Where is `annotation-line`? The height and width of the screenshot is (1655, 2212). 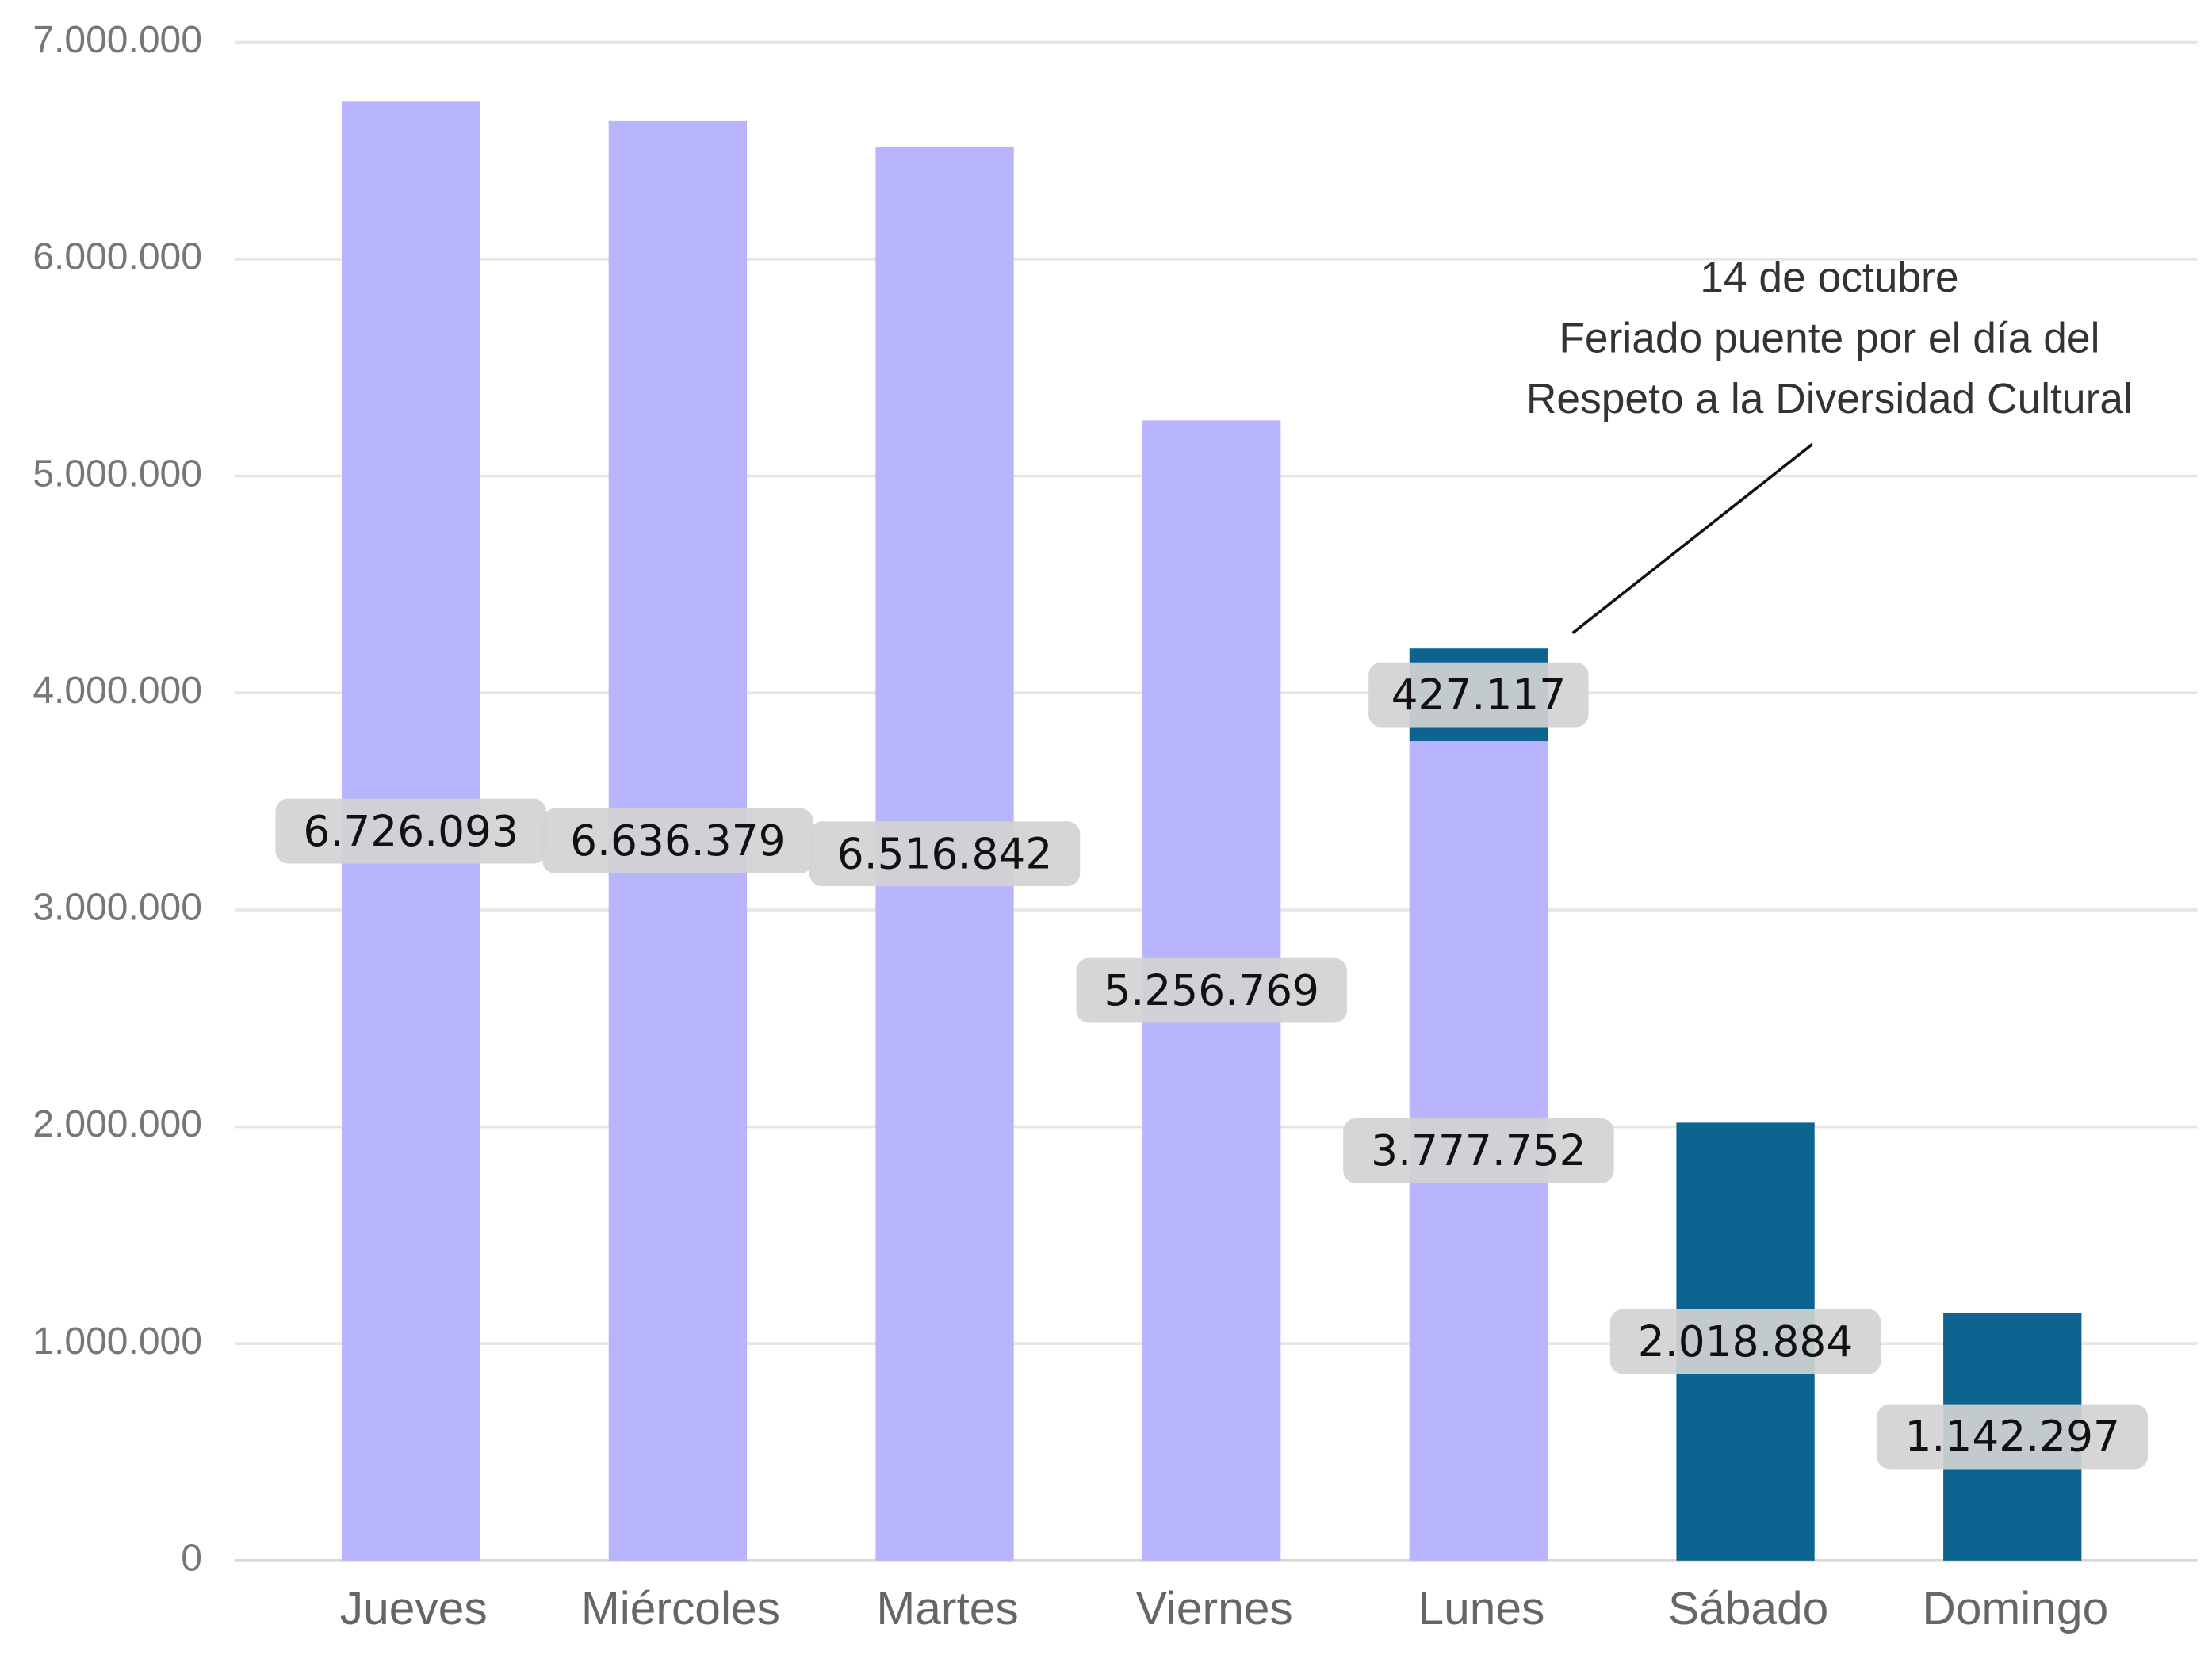 annotation-line is located at coordinates (1692, 538).